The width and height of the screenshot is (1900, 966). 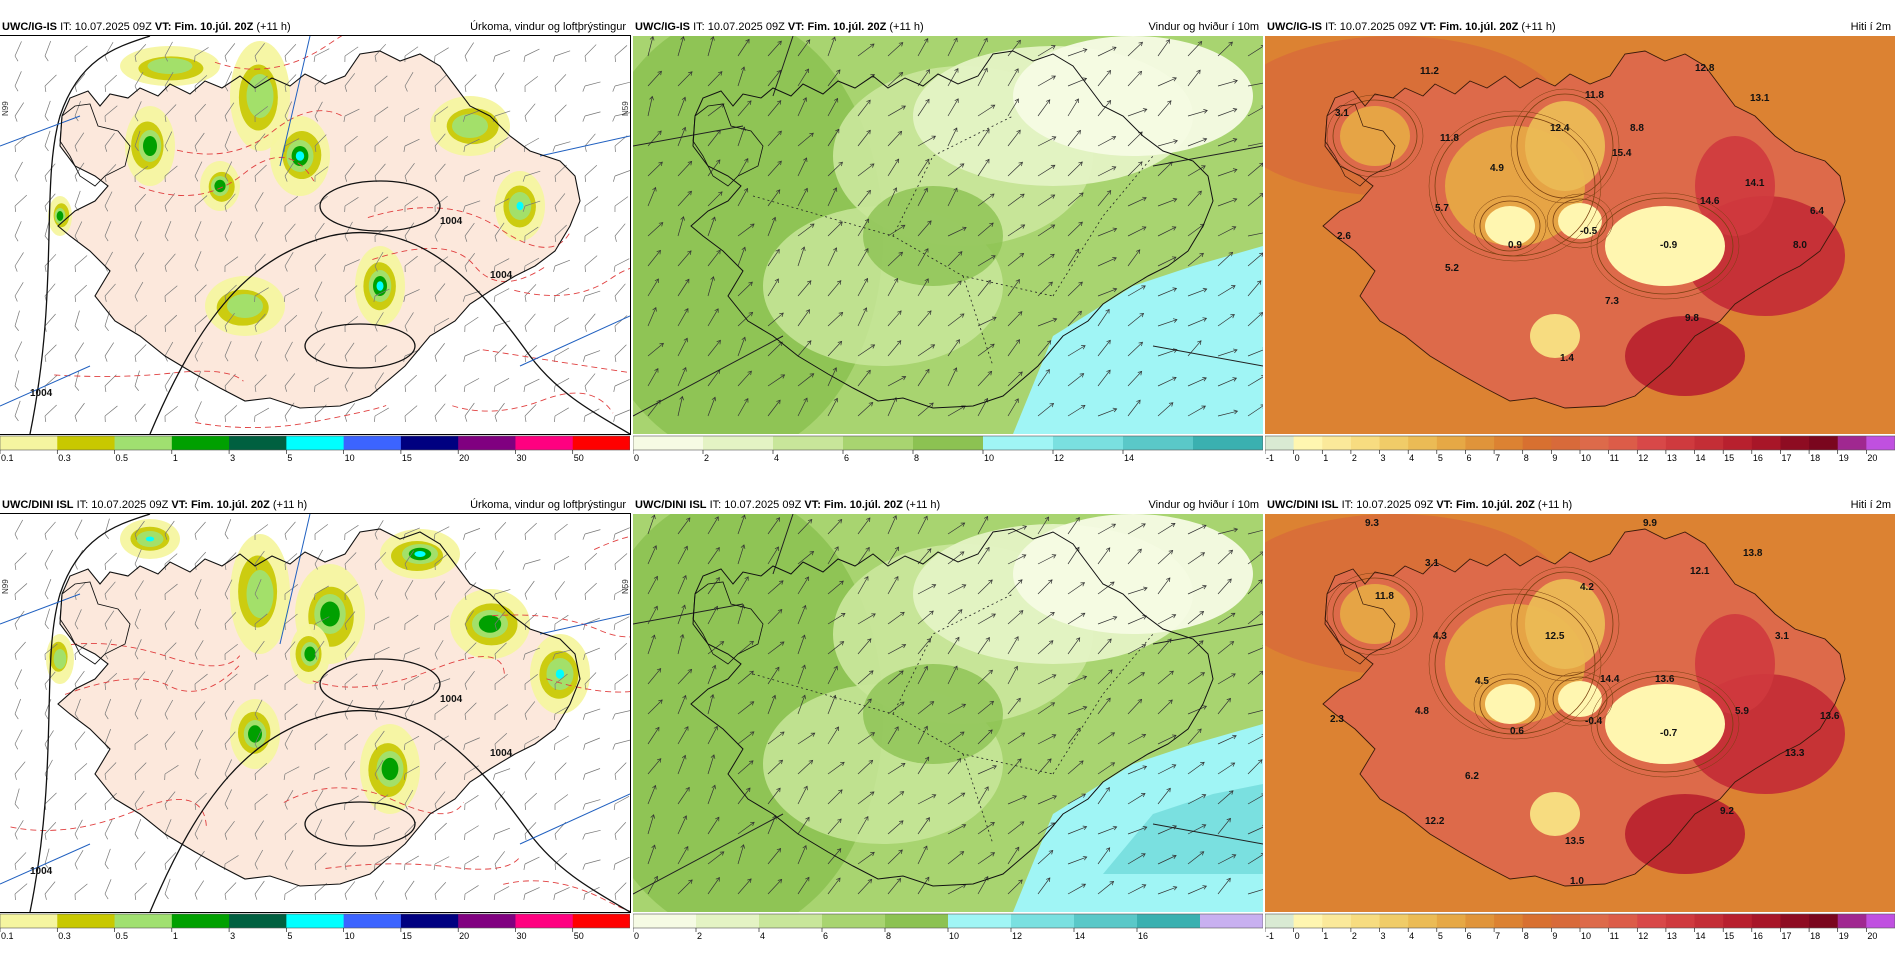 I want to click on temperature-value-label: 4.8, so click(x=1422, y=711).